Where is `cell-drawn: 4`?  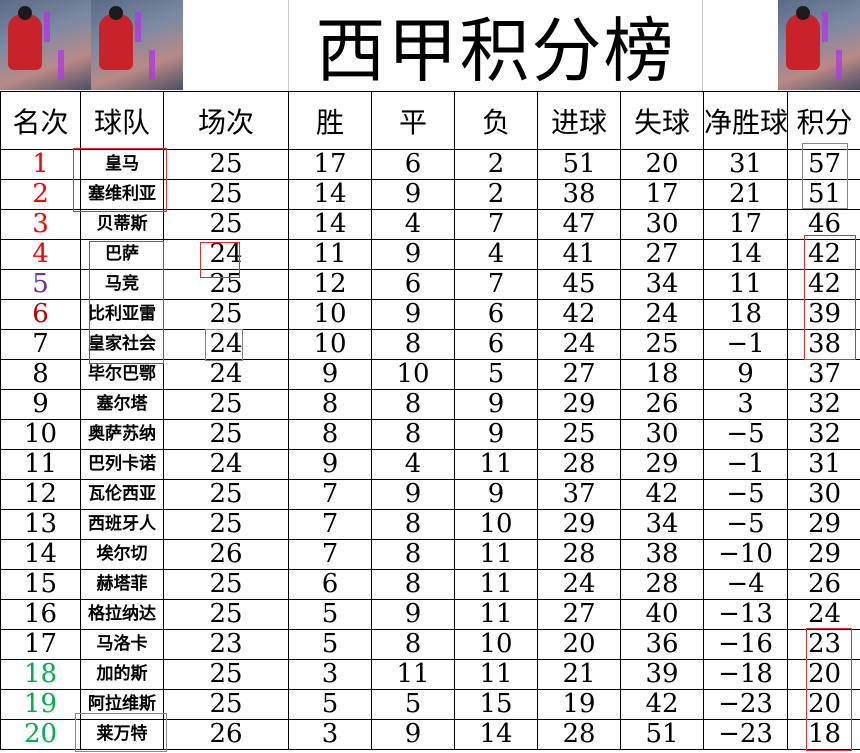
cell-drawn: 4 is located at coordinates (413, 224).